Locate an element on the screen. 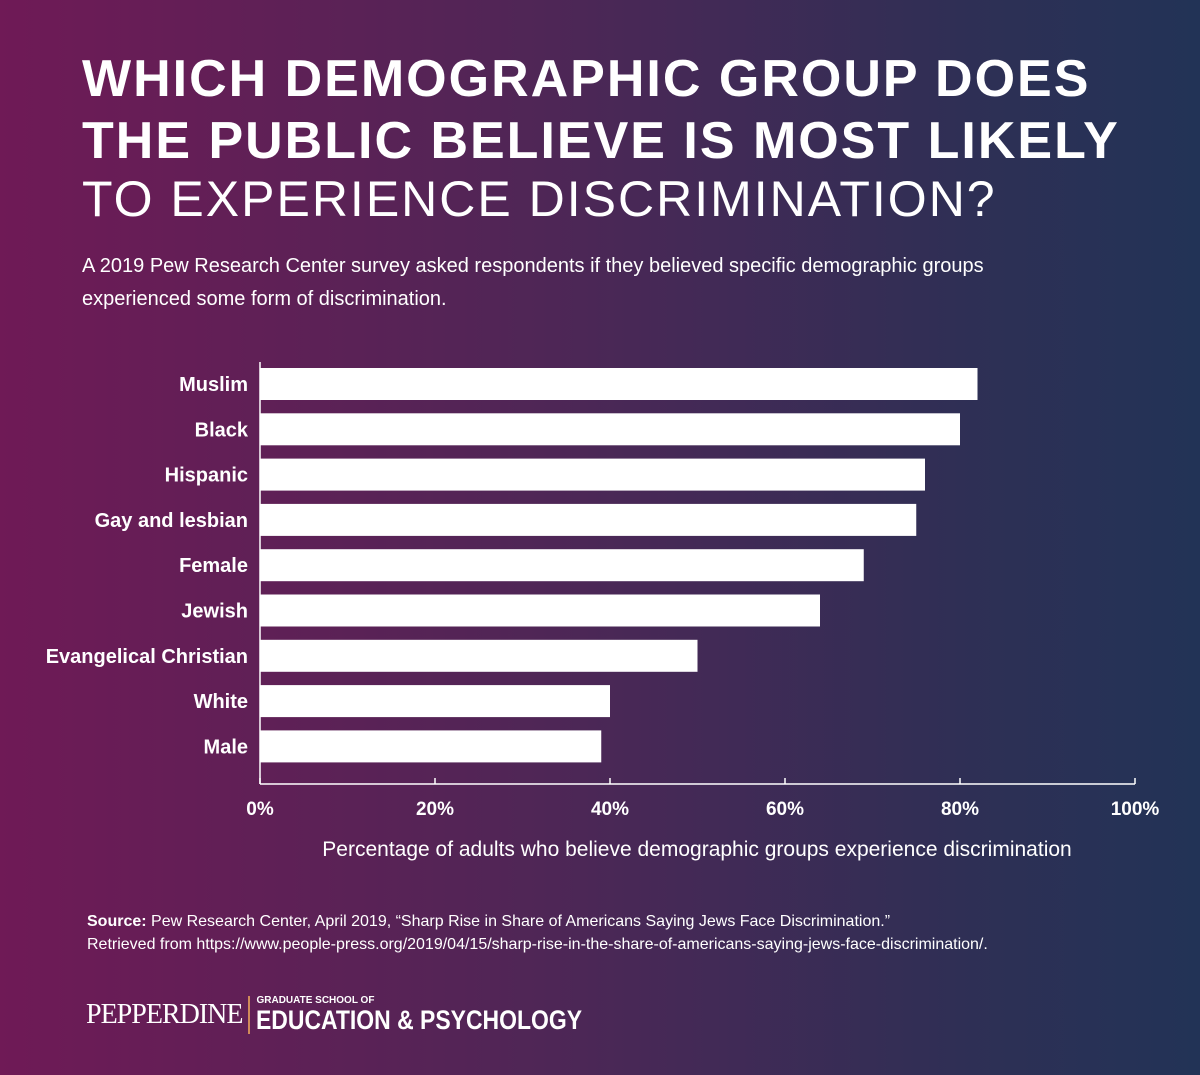 The height and width of the screenshot is (1075, 1200). bar-hispanic is located at coordinates (592, 474).